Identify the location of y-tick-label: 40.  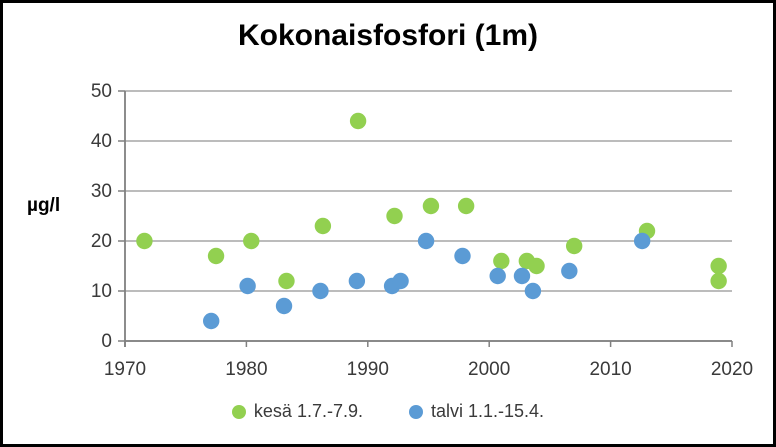
(101, 141).